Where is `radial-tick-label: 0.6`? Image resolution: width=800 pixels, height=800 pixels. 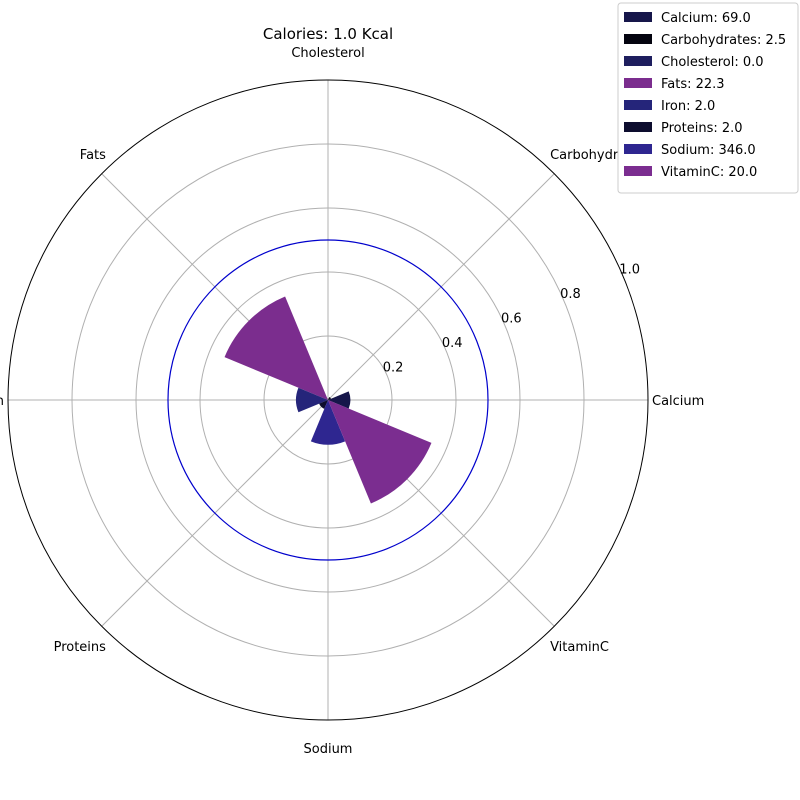 radial-tick-label: 0.6 is located at coordinates (511, 319).